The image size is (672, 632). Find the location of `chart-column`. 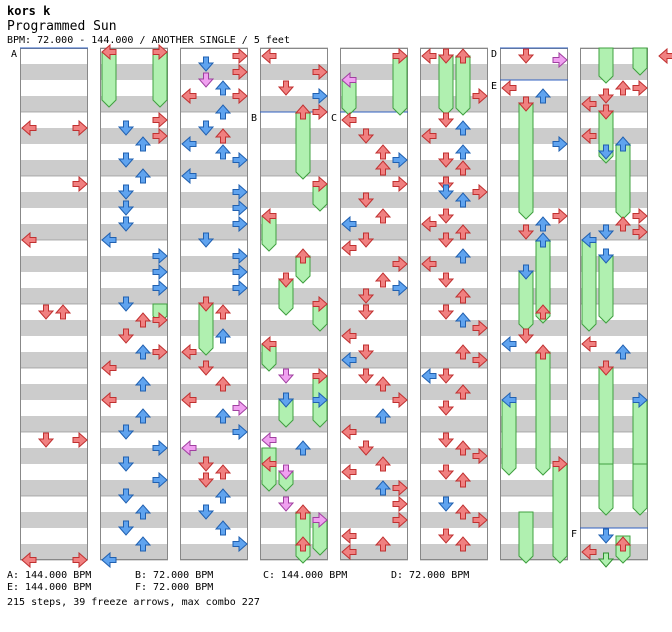

chart-column is located at coordinates (214, 304).